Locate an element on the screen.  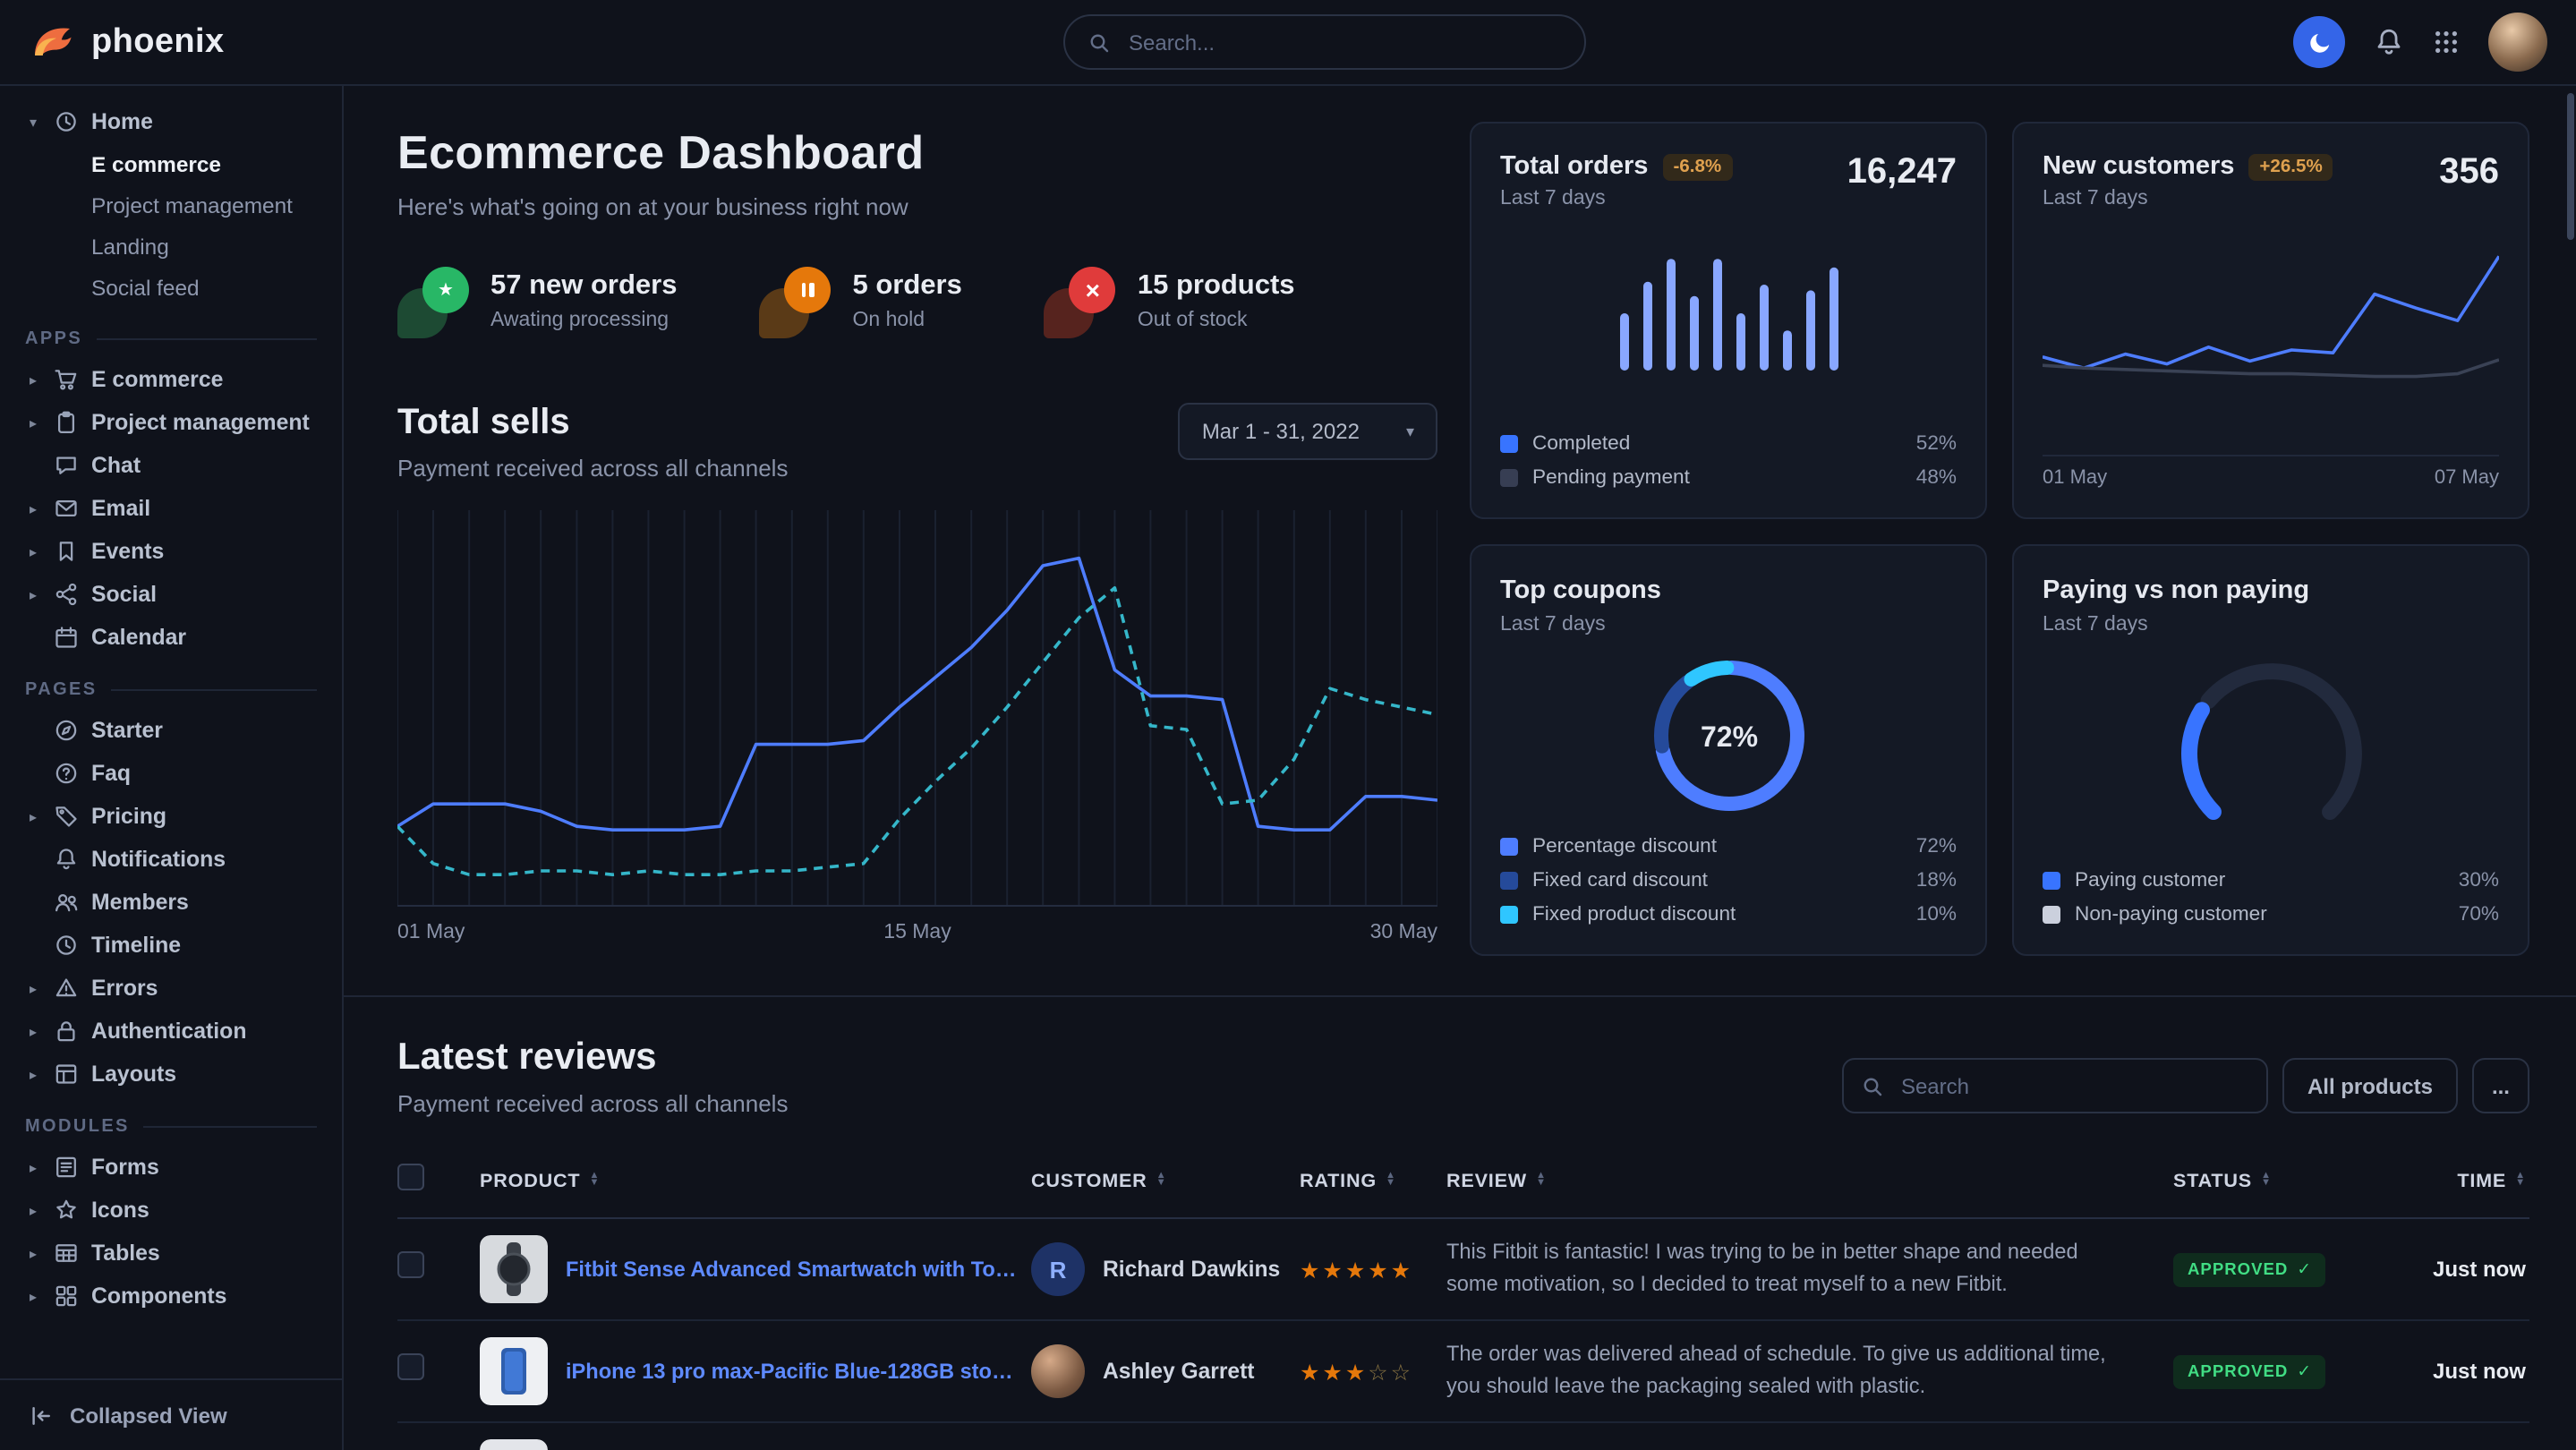
table-row-partial is located at coordinates (1463, 1436).